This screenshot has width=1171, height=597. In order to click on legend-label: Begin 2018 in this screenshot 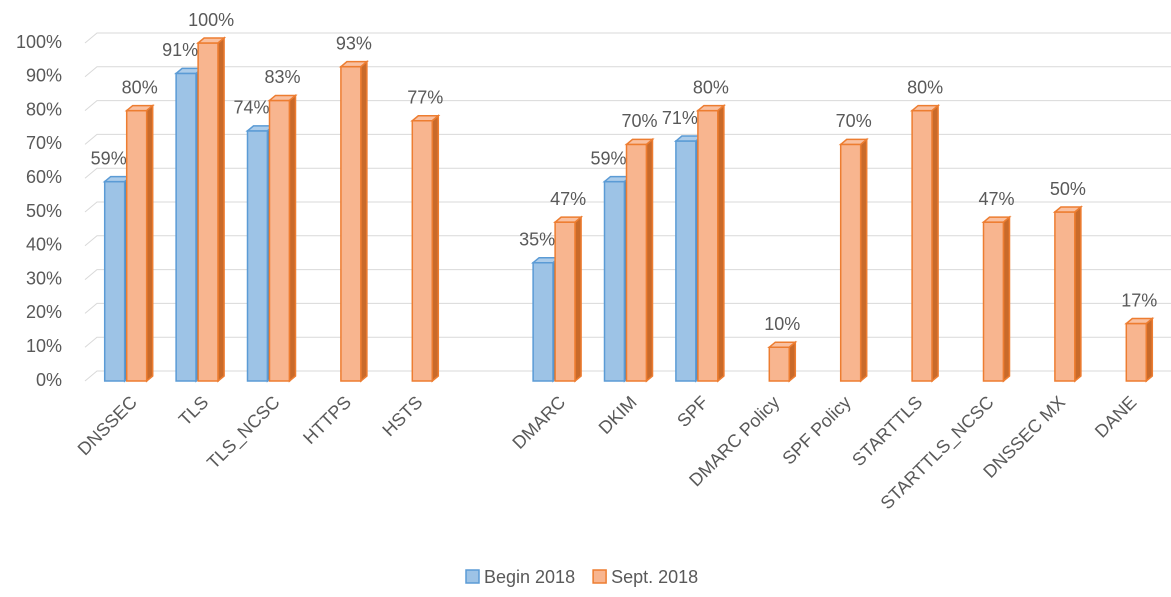, I will do `click(529, 577)`.